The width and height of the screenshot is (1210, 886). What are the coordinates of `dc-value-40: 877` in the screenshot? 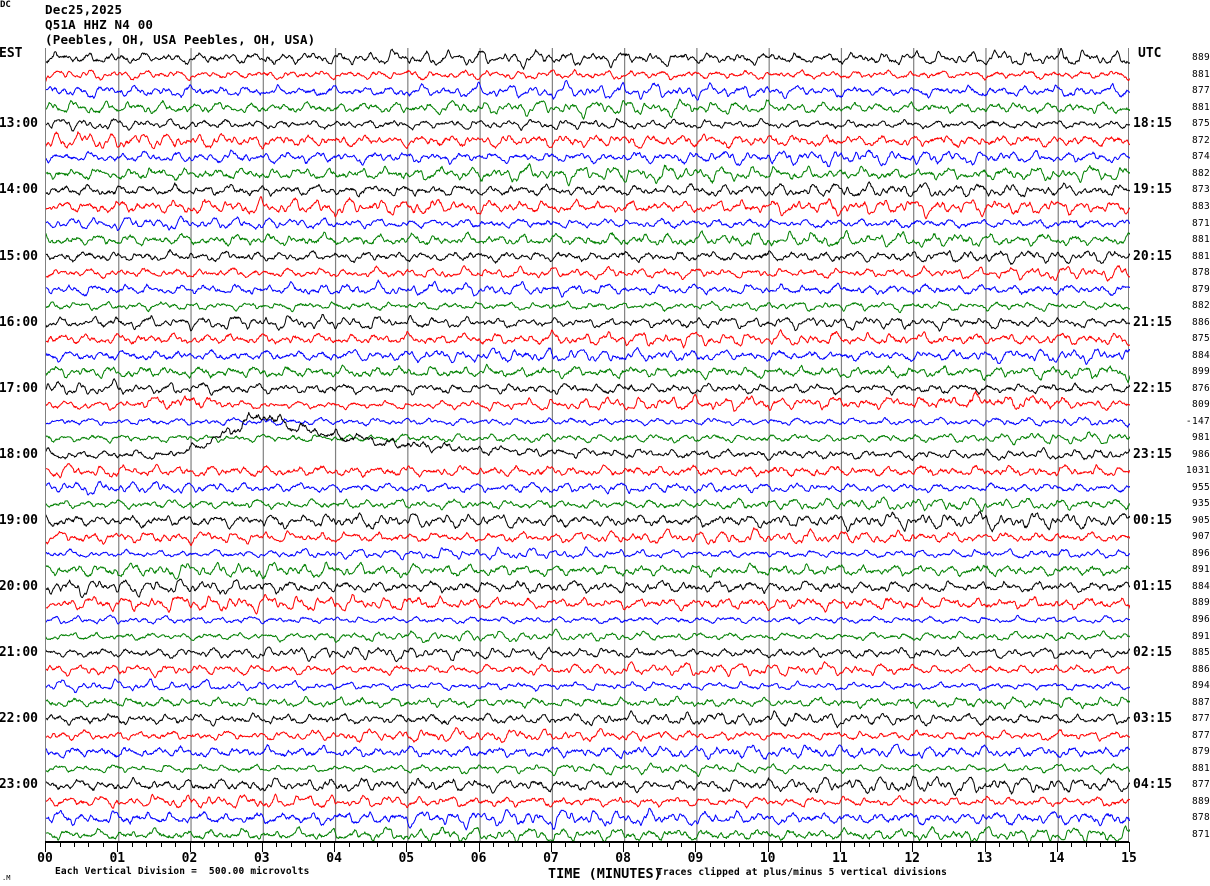 It's located at (1200, 719).